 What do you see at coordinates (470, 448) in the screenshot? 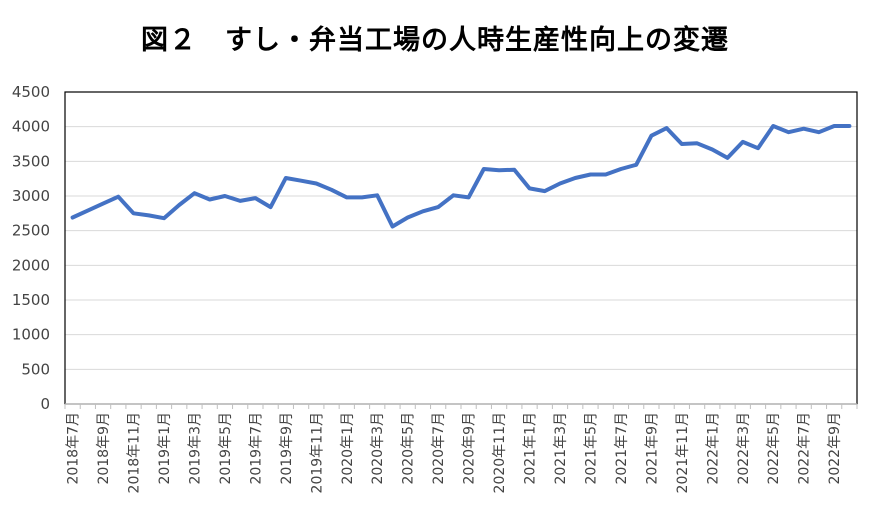
I see `x-tick-label: 2020年9月` at bounding box center [470, 448].